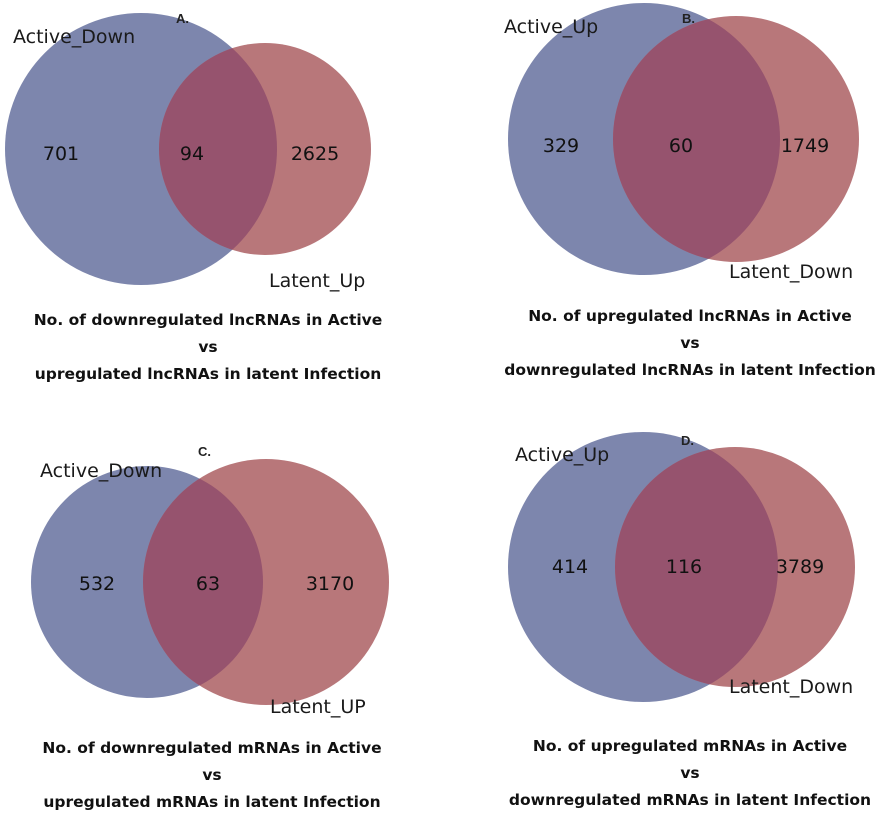 This screenshot has height=816, width=877. I want to click on right-set-label: Latent_UP, so click(318, 707).